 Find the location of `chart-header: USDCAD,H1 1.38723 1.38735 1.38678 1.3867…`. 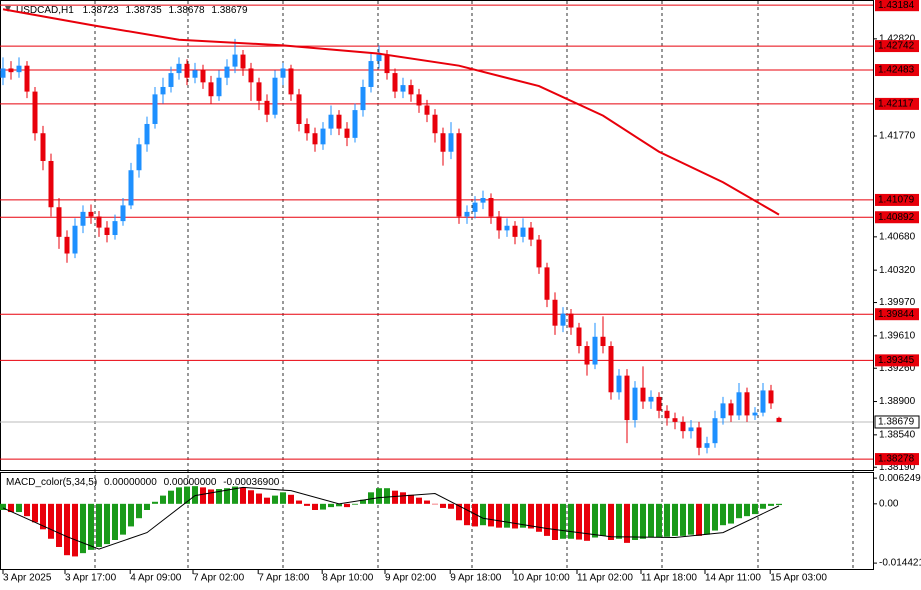

chart-header: USDCAD,H1 1.38723 1.38735 1.38678 1.3867… is located at coordinates (132, 10).